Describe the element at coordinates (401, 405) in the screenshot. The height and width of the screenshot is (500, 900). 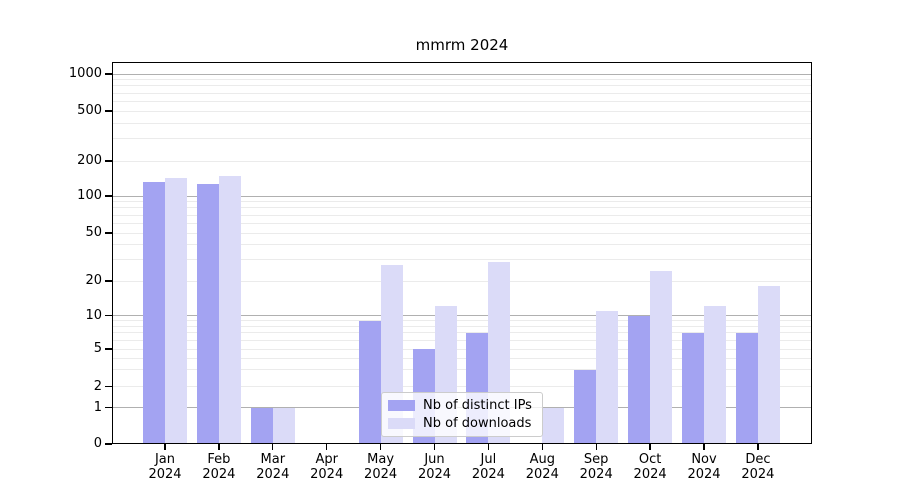
I see `legend-swatch-ips` at that location.